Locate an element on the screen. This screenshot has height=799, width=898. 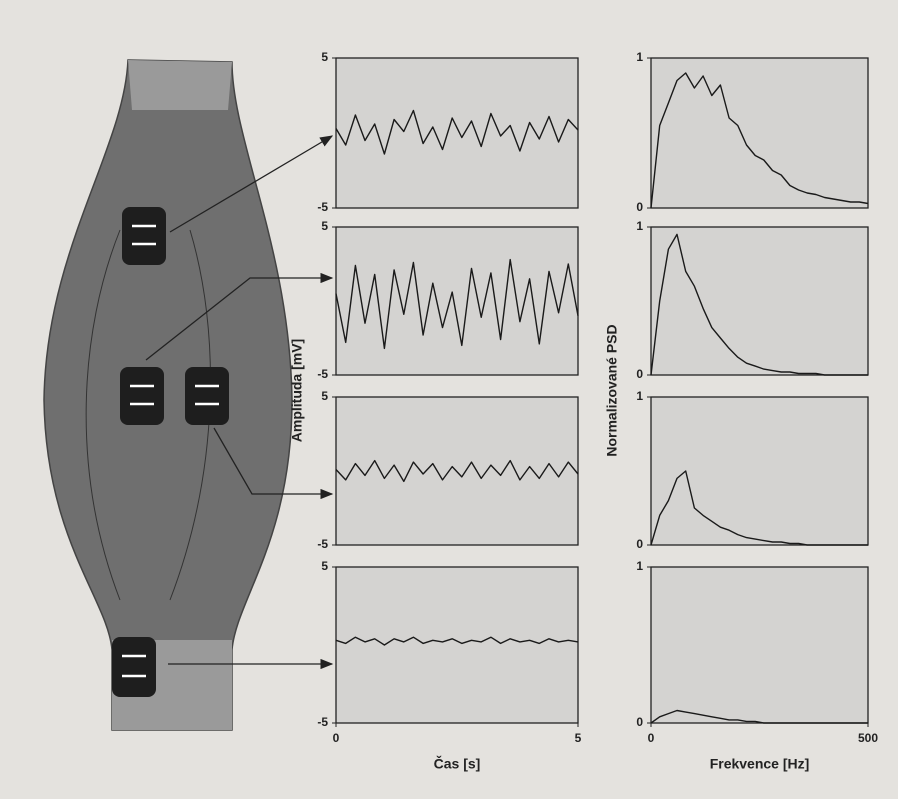
x-tick-label: 500 is located at coordinates (868, 738).